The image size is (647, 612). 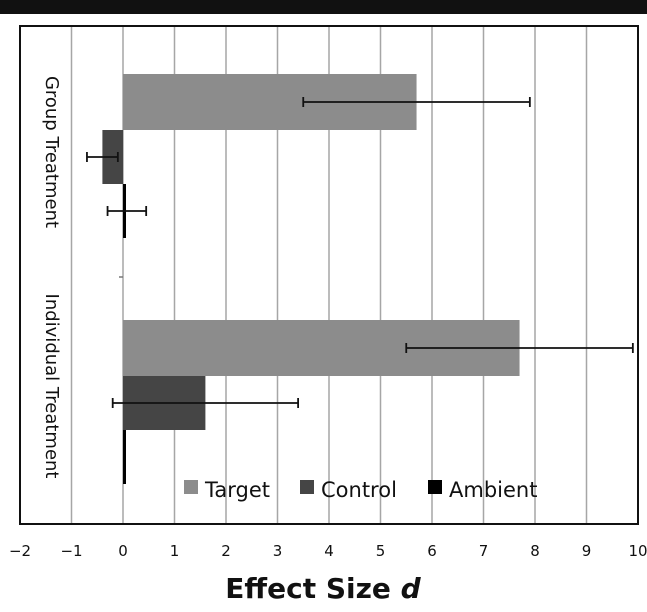 What do you see at coordinates (411, 588) in the screenshot?
I see `x-axis-label-variable: d` at bounding box center [411, 588].